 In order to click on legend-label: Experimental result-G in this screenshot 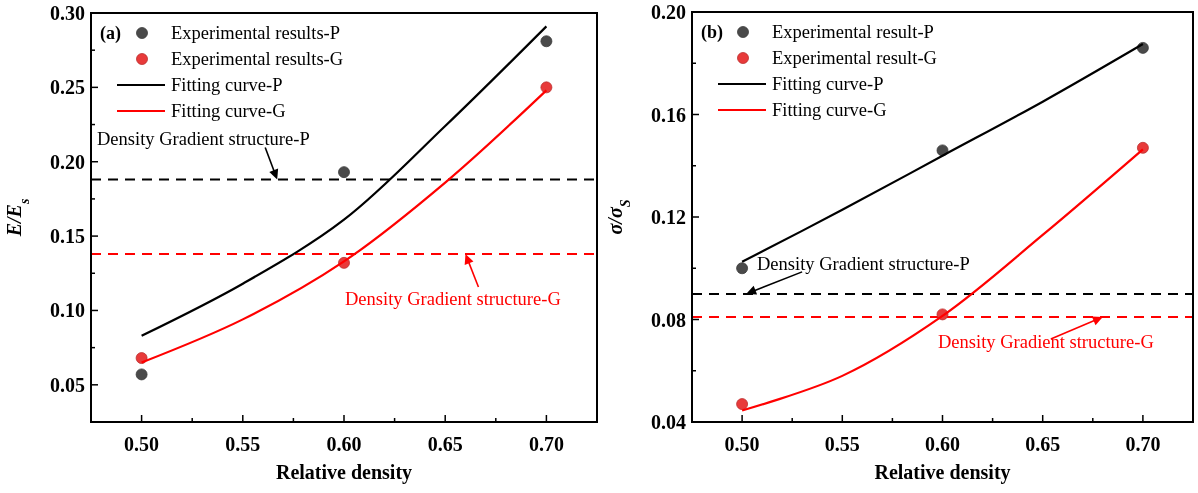, I will do `click(854, 58)`.